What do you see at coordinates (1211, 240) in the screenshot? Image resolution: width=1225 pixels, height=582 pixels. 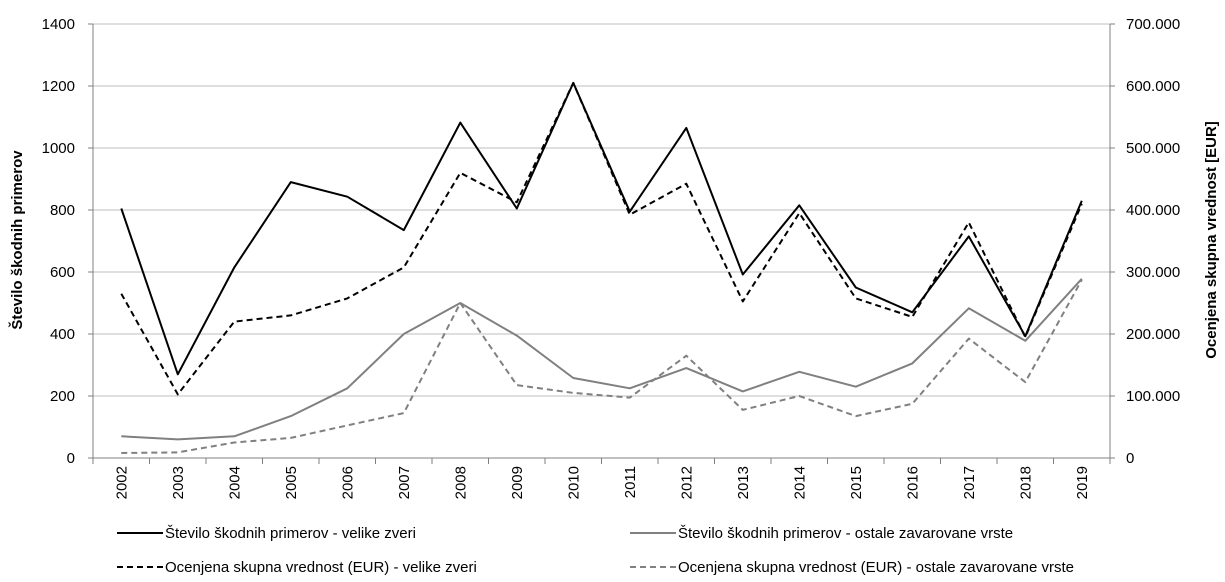 I see `right-axis-title: Ocenjena skupna vrednost [EUR]` at bounding box center [1211, 240].